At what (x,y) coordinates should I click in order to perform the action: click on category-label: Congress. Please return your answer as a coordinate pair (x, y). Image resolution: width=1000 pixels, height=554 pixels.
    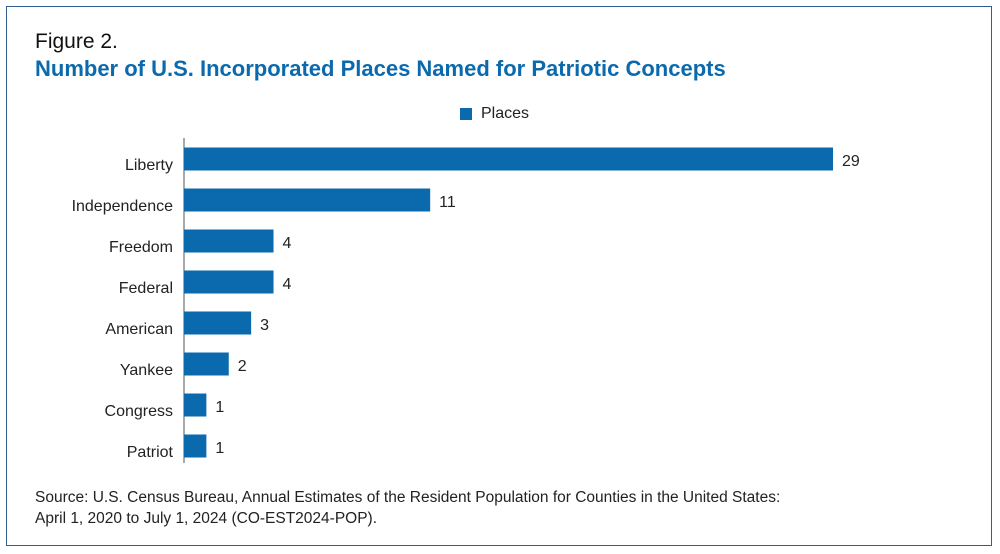
    Looking at the image, I should click on (139, 411).